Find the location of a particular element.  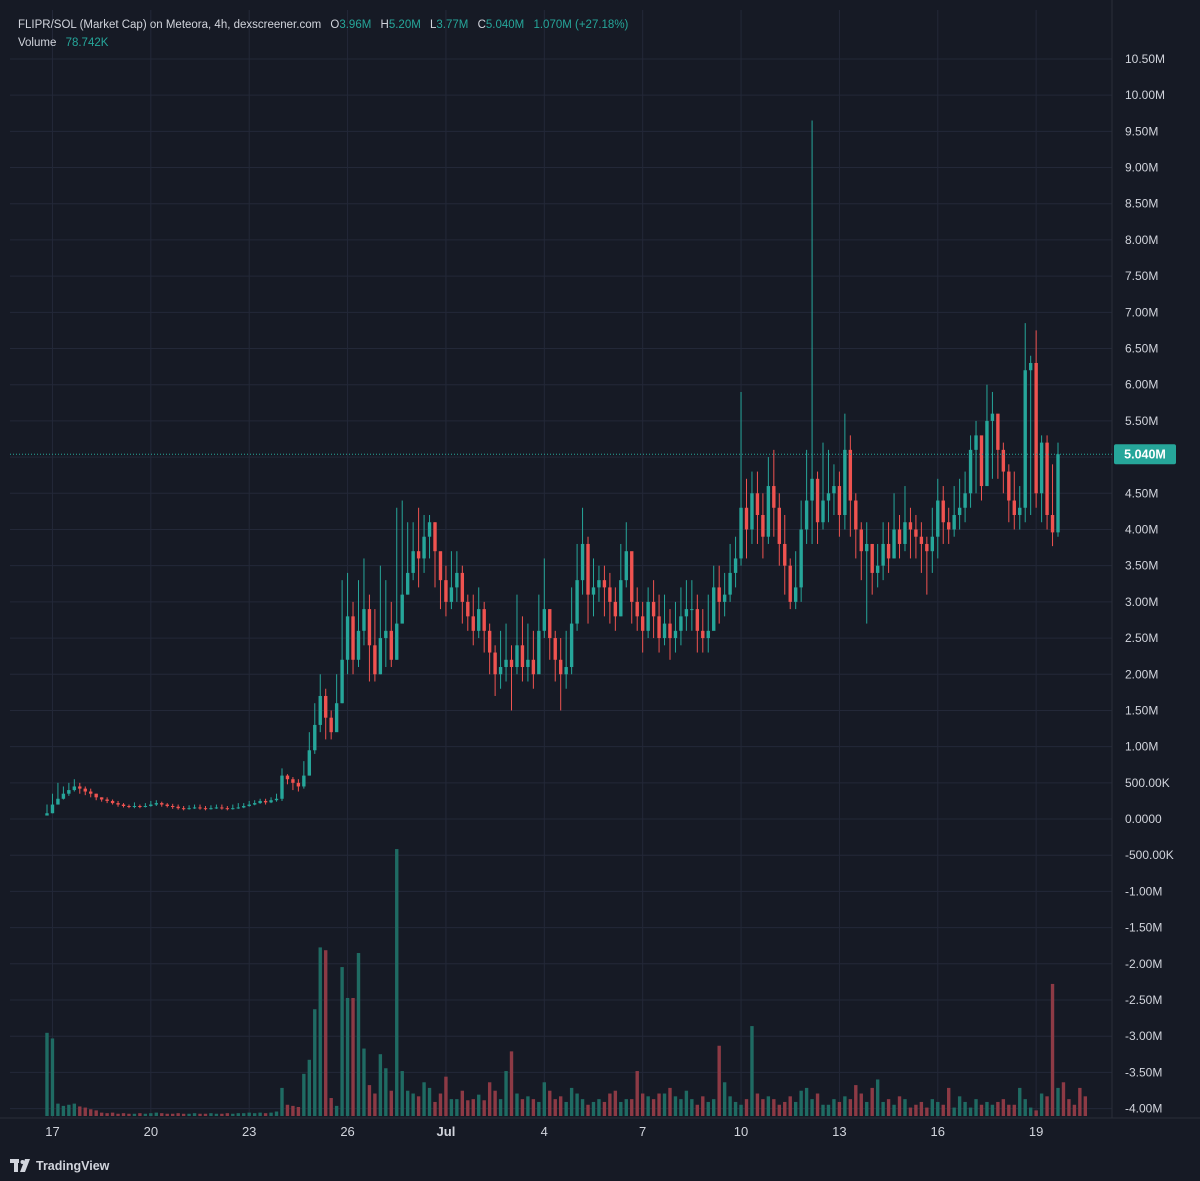

x-tick-label: 20 is located at coordinates (151, 1131).